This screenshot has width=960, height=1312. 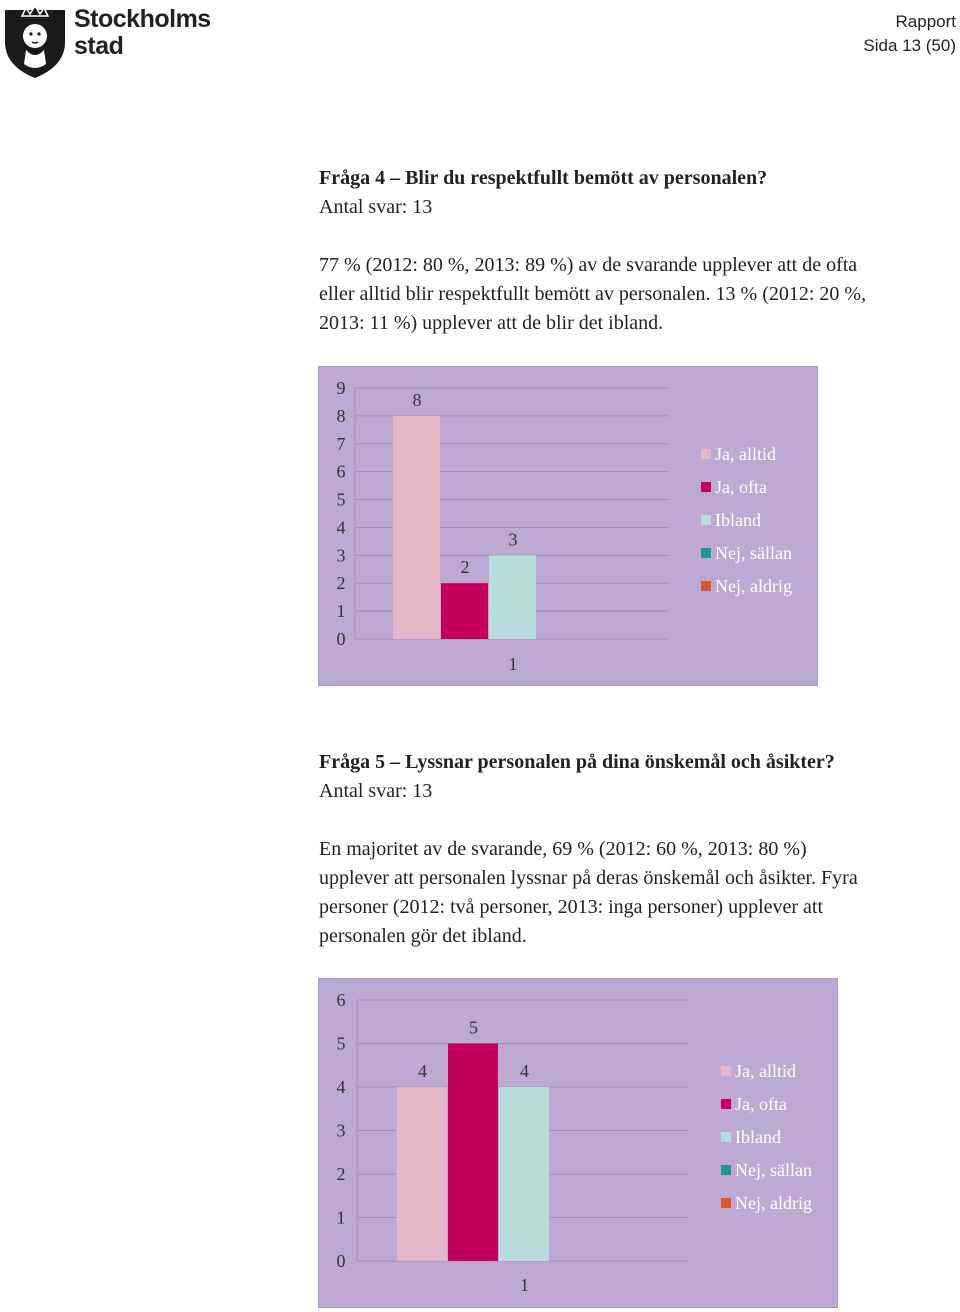 What do you see at coordinates (909, 34) in the screenshot?
I see `page-header-info: Rapport Sida 13 (50)` at bounding box center [909, 34].